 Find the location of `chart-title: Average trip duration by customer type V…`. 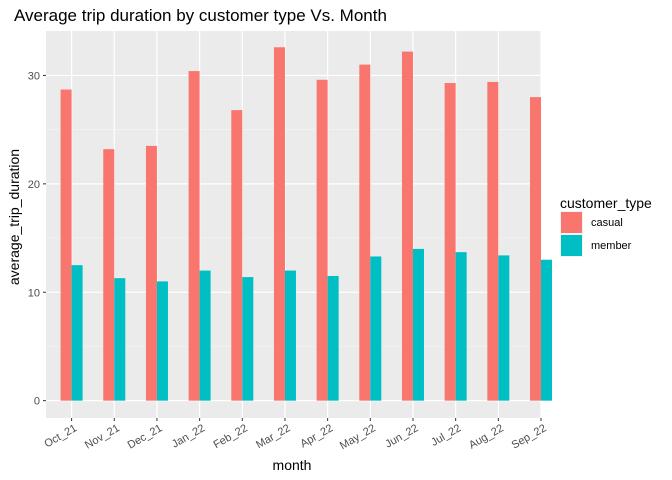

chart-title: Average trip duration by customer type V… is located at coordinates (200, 15).